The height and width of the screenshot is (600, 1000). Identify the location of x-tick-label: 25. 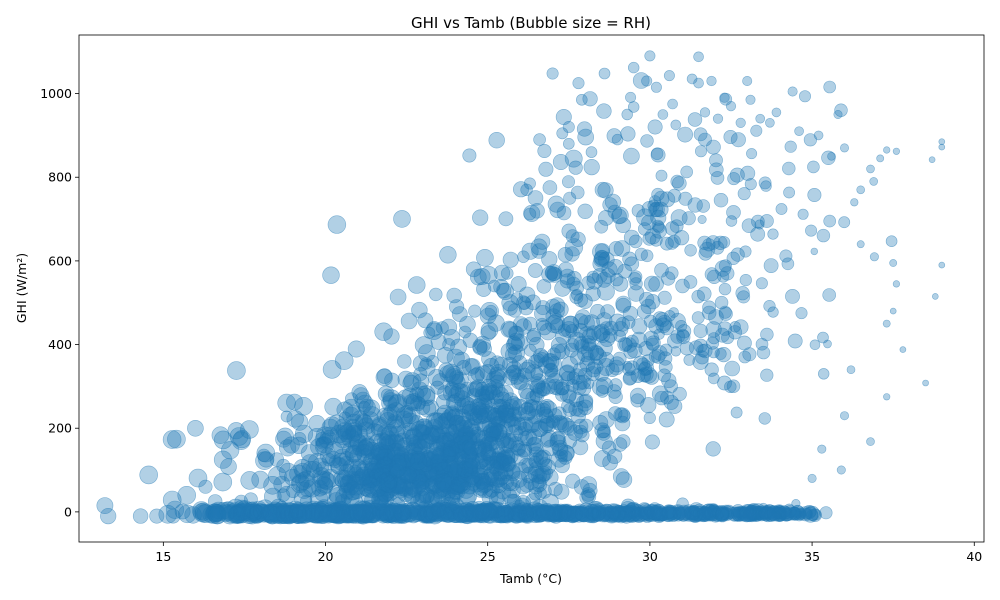
(488, 556).